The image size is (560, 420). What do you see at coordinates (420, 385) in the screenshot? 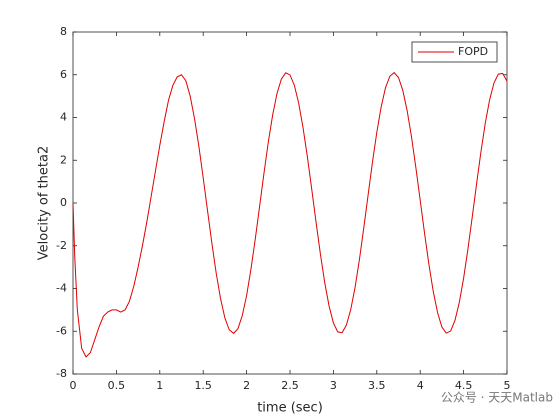
I see `x-tick-label: 4` at bounding box center [420, 385].